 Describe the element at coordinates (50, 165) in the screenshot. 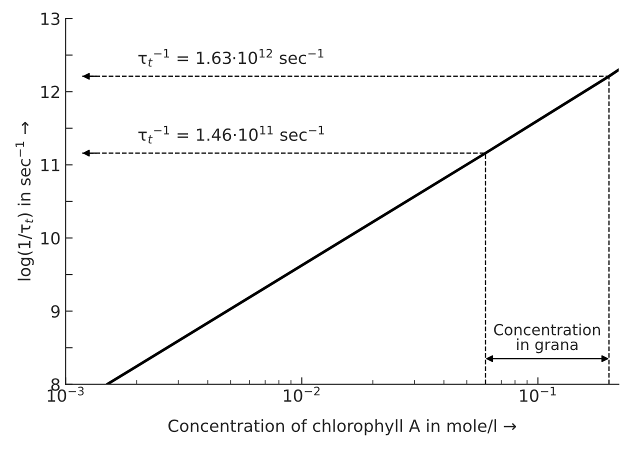

I see `y-tick-label: 11` at that location.